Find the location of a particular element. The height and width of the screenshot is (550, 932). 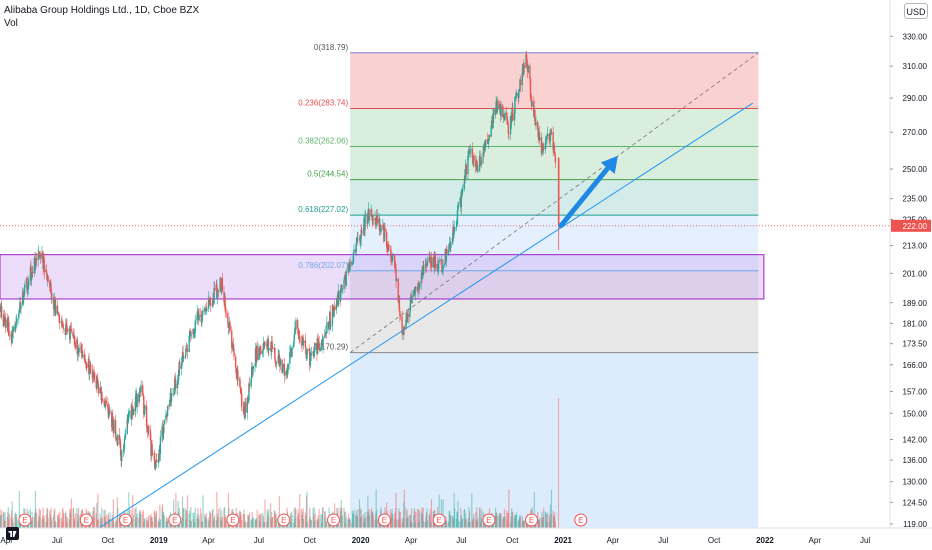

price-tick-label: 189.00 is located at coordinates (915, 303).